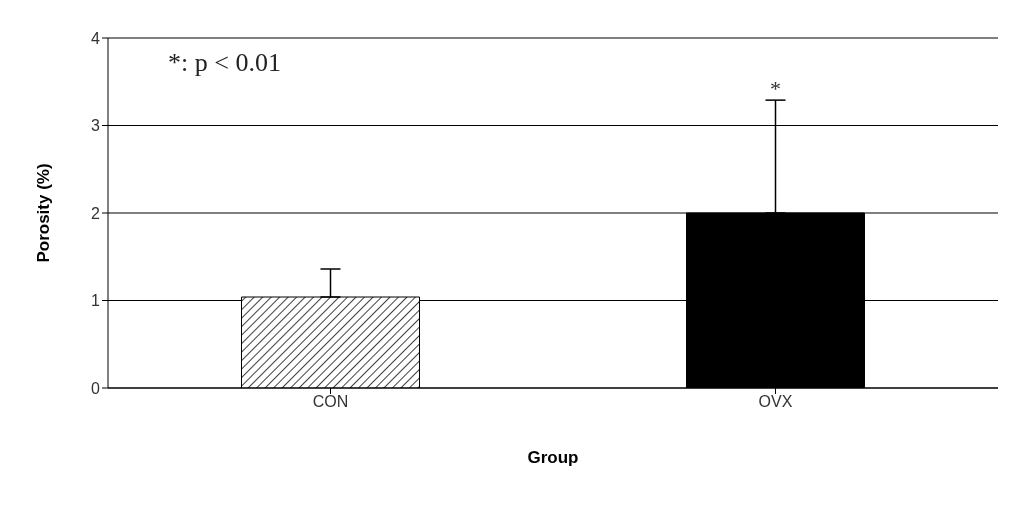 Image resolution: width=1014 pixels, height=508 pixels. I want to click on y-tick-label: 4, so click(96, 38).